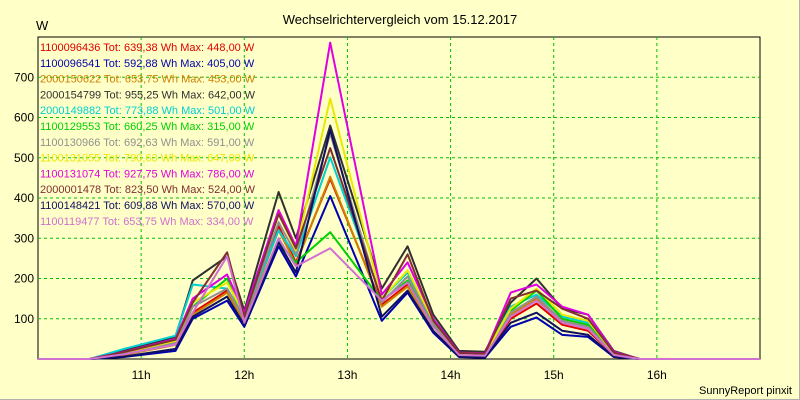 This screenshot has height=400, width=800. Describe the element at coordinates (147, 64) in the screenshot. I see `legend-entry-1100096541: 1100096541 Tot: 592,88 Wh Max: 405,00 W` at that location.